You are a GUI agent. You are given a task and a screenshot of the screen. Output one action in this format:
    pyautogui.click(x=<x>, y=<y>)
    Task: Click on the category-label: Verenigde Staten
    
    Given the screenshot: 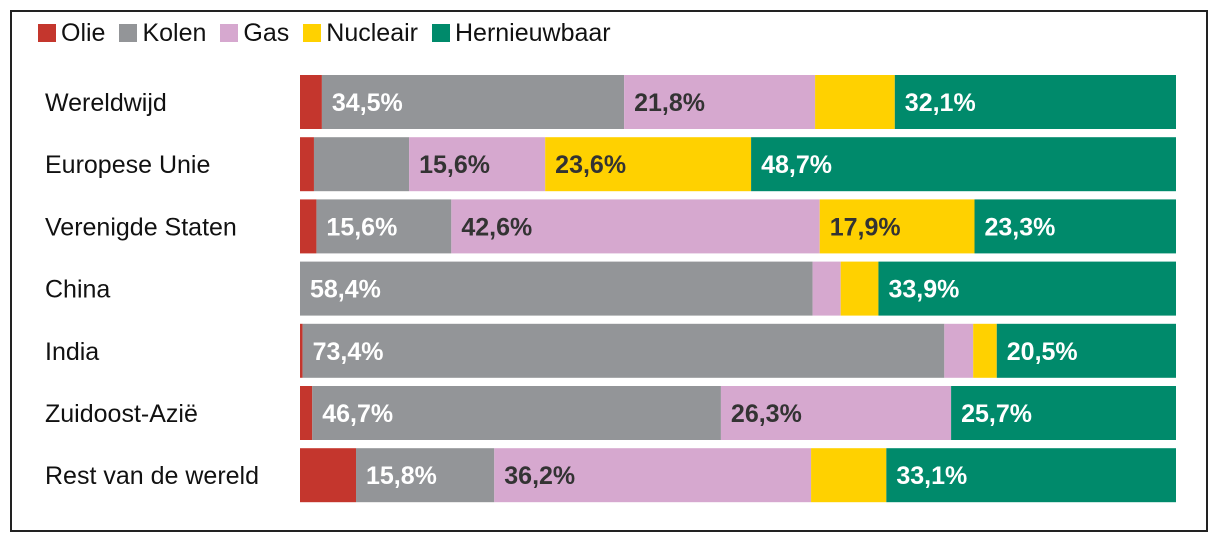 What is the action you would take?
    pyautogui.click(x=141, y=227)
    